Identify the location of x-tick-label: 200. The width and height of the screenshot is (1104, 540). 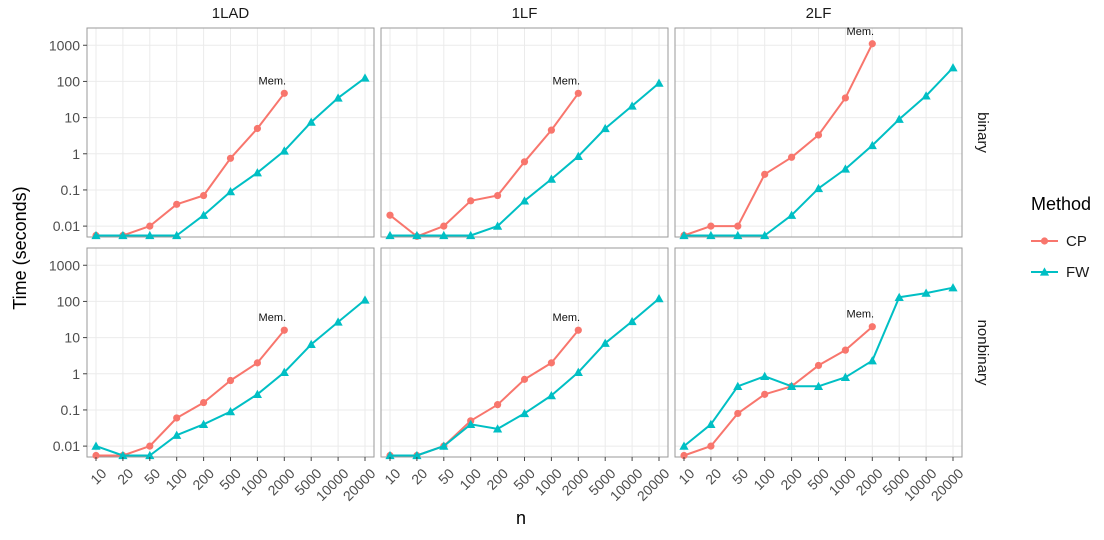
(497, 479).